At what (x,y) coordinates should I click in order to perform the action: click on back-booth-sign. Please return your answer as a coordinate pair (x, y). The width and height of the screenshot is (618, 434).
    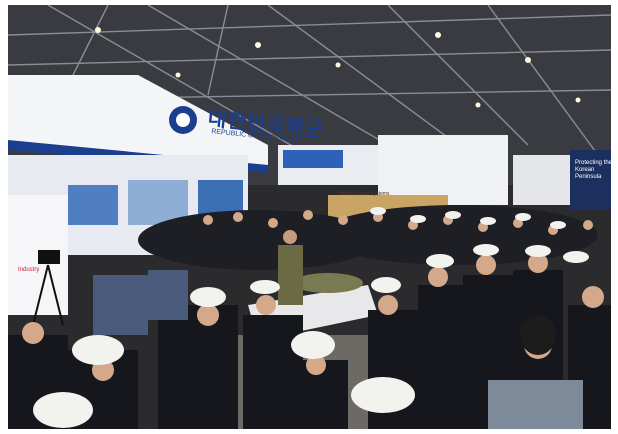
    Looking at the image, I should click on (313, 159).